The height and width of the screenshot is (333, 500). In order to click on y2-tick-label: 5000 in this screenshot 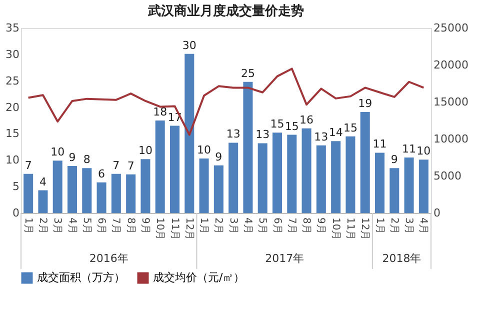, I will do `click(448, 176)`.